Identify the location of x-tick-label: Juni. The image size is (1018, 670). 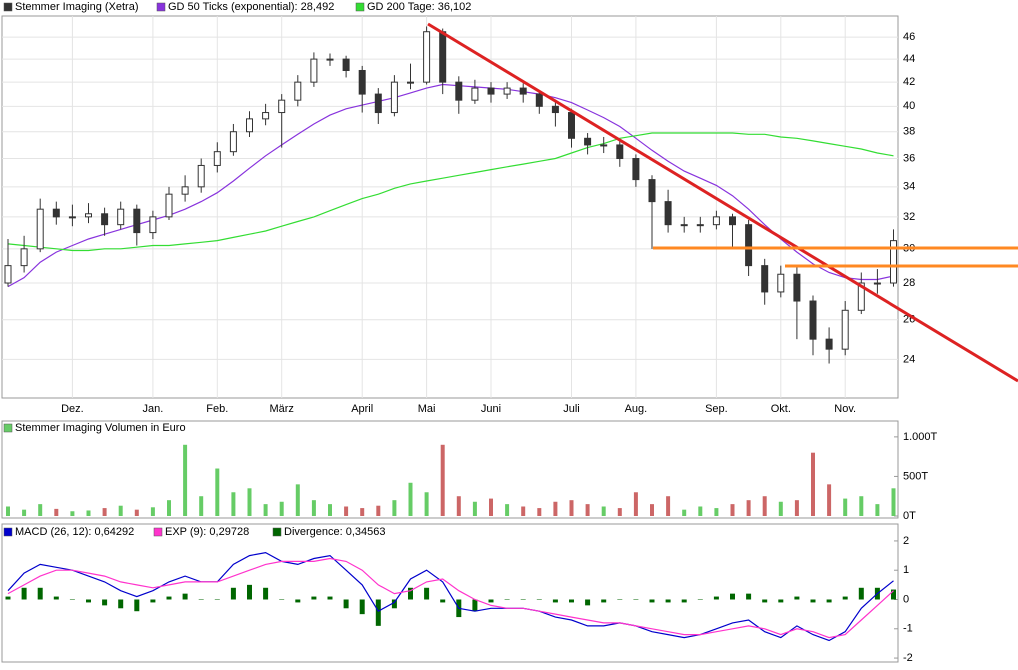
(491, 409).